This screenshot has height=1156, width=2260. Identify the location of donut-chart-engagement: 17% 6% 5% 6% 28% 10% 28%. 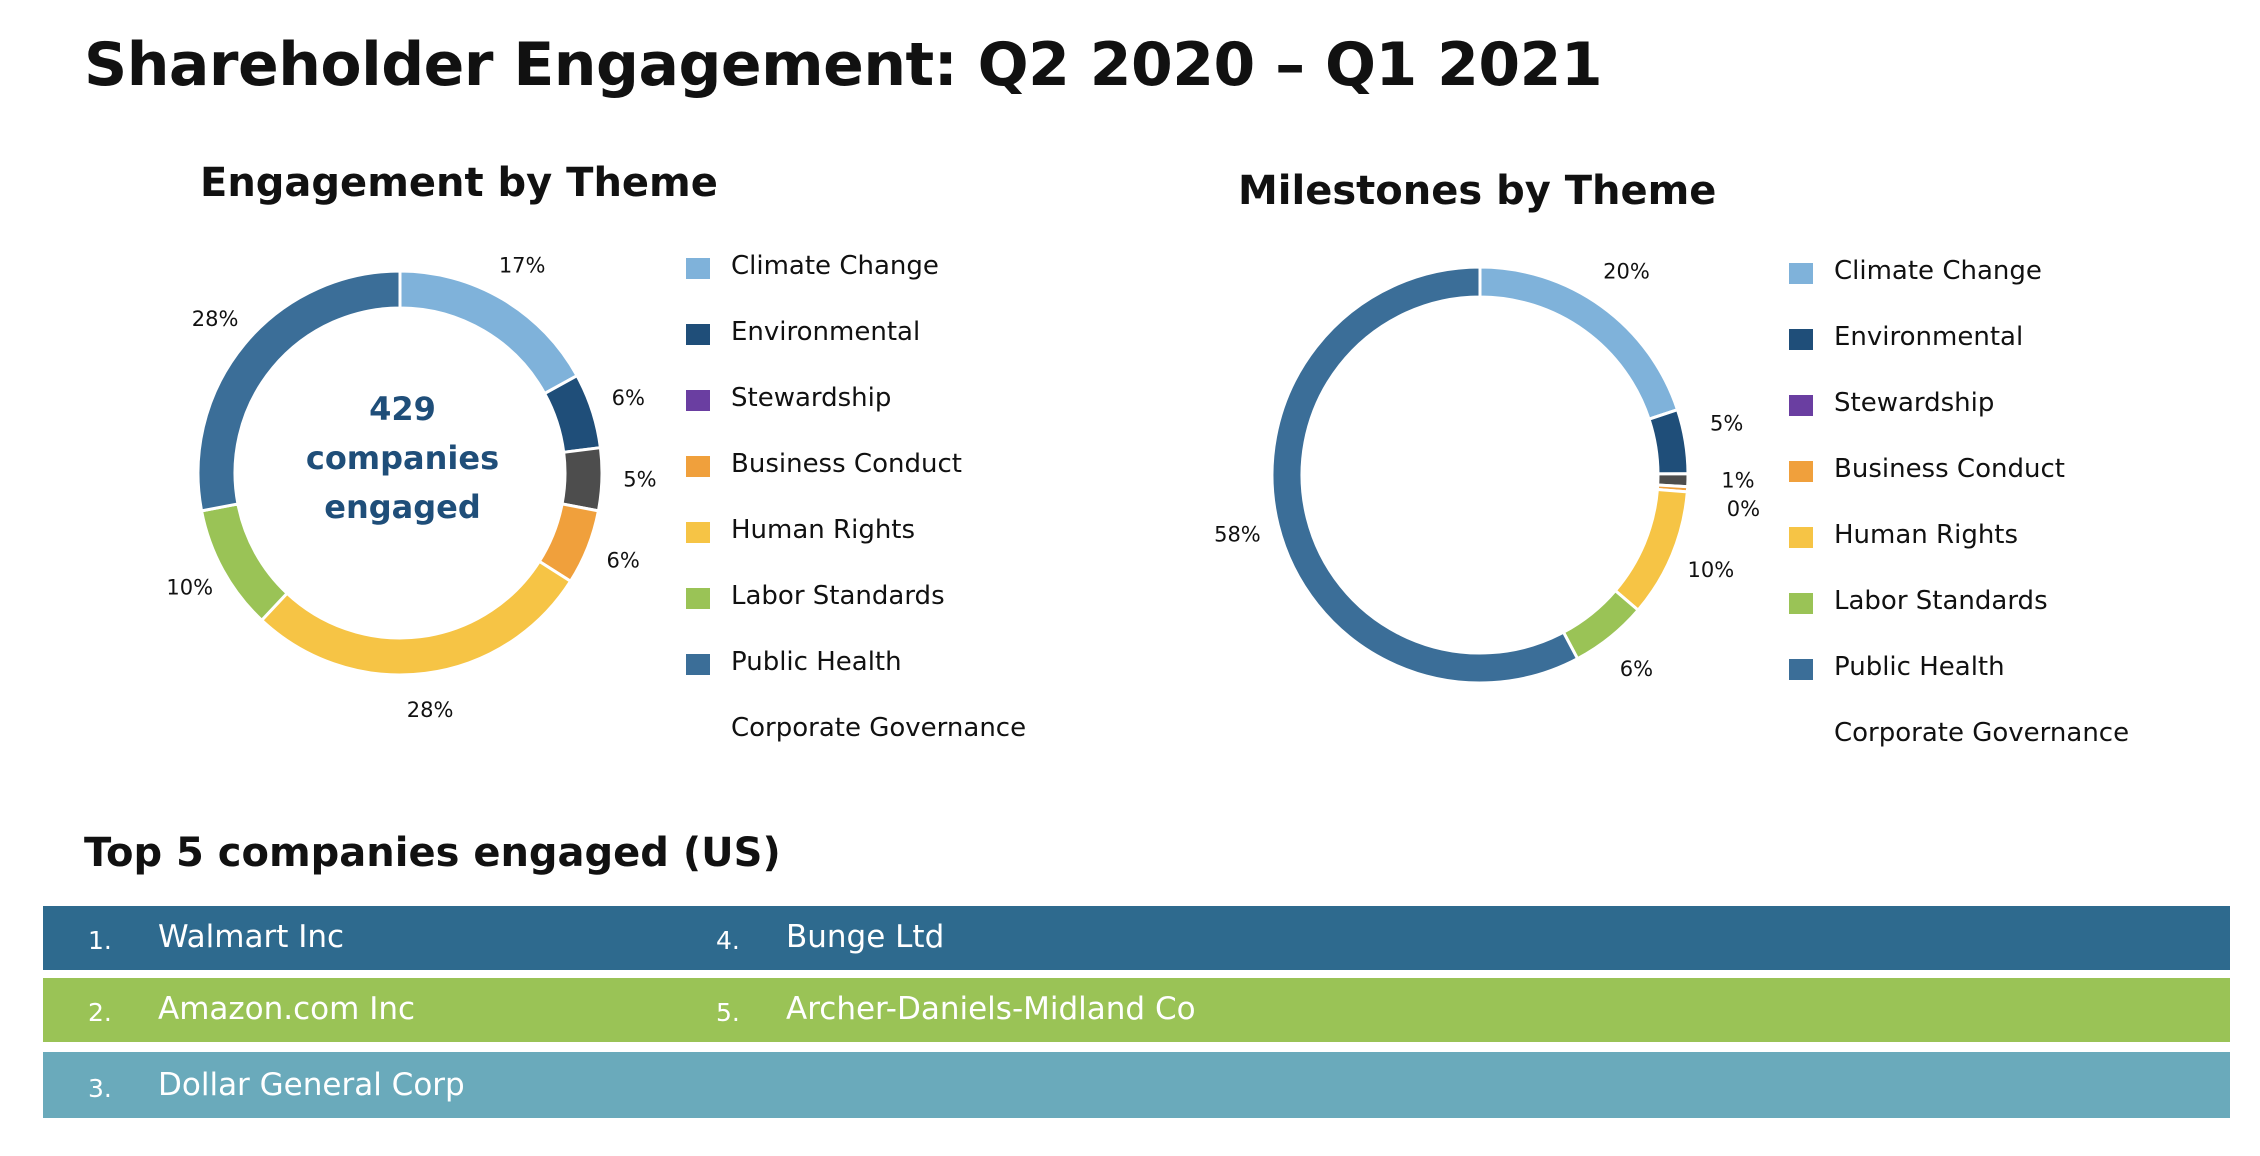
(411, 487).